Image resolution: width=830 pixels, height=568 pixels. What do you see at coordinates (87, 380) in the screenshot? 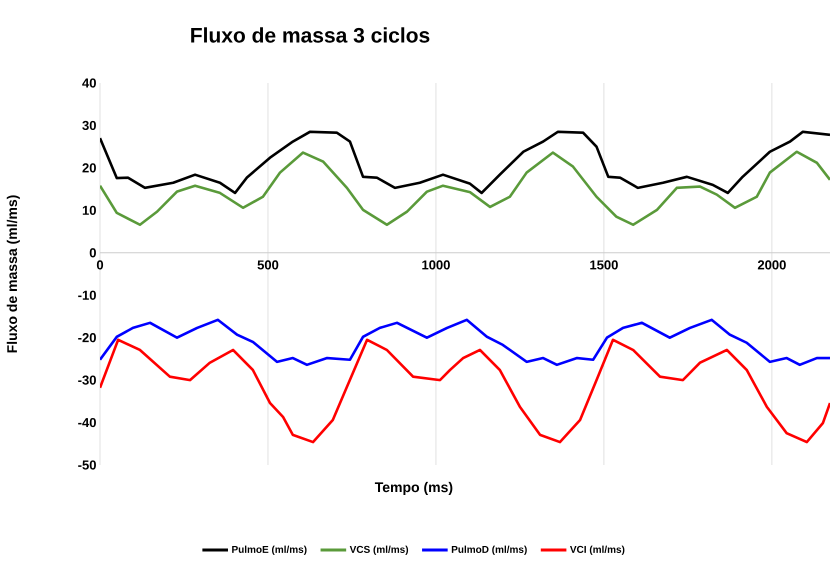
I see `y-tick-label: -30` at bounding box center [87, 380].